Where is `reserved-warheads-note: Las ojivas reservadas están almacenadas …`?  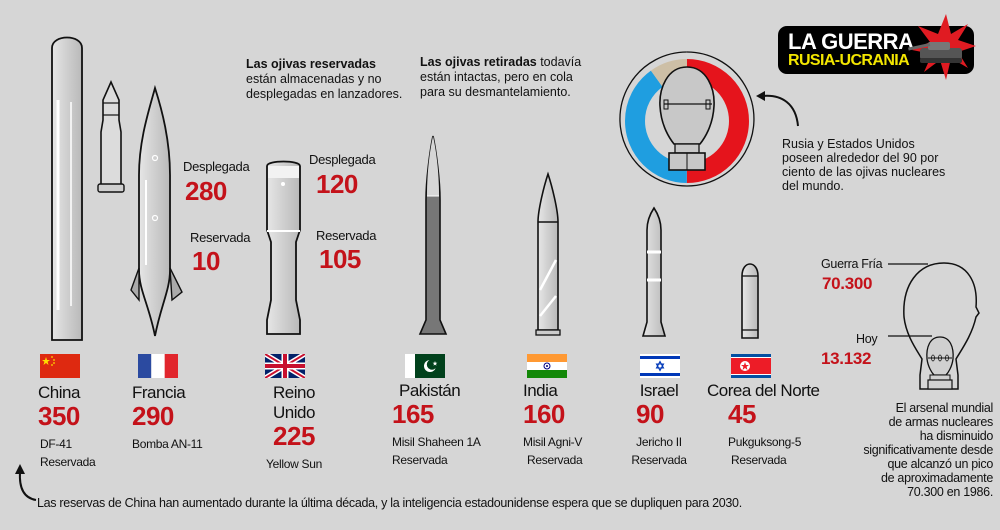
reserved-warheads-note: Las ojivas reservadas están almacenadas … is located at coordinates (324, 79).